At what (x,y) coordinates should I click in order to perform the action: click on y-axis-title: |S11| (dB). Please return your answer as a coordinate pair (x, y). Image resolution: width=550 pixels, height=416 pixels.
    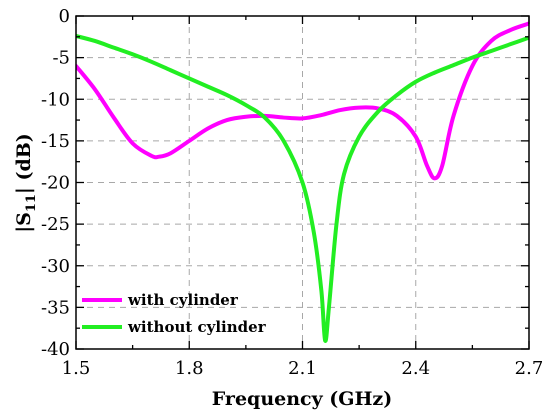
    Looking at the image, I should click on (26, 183).